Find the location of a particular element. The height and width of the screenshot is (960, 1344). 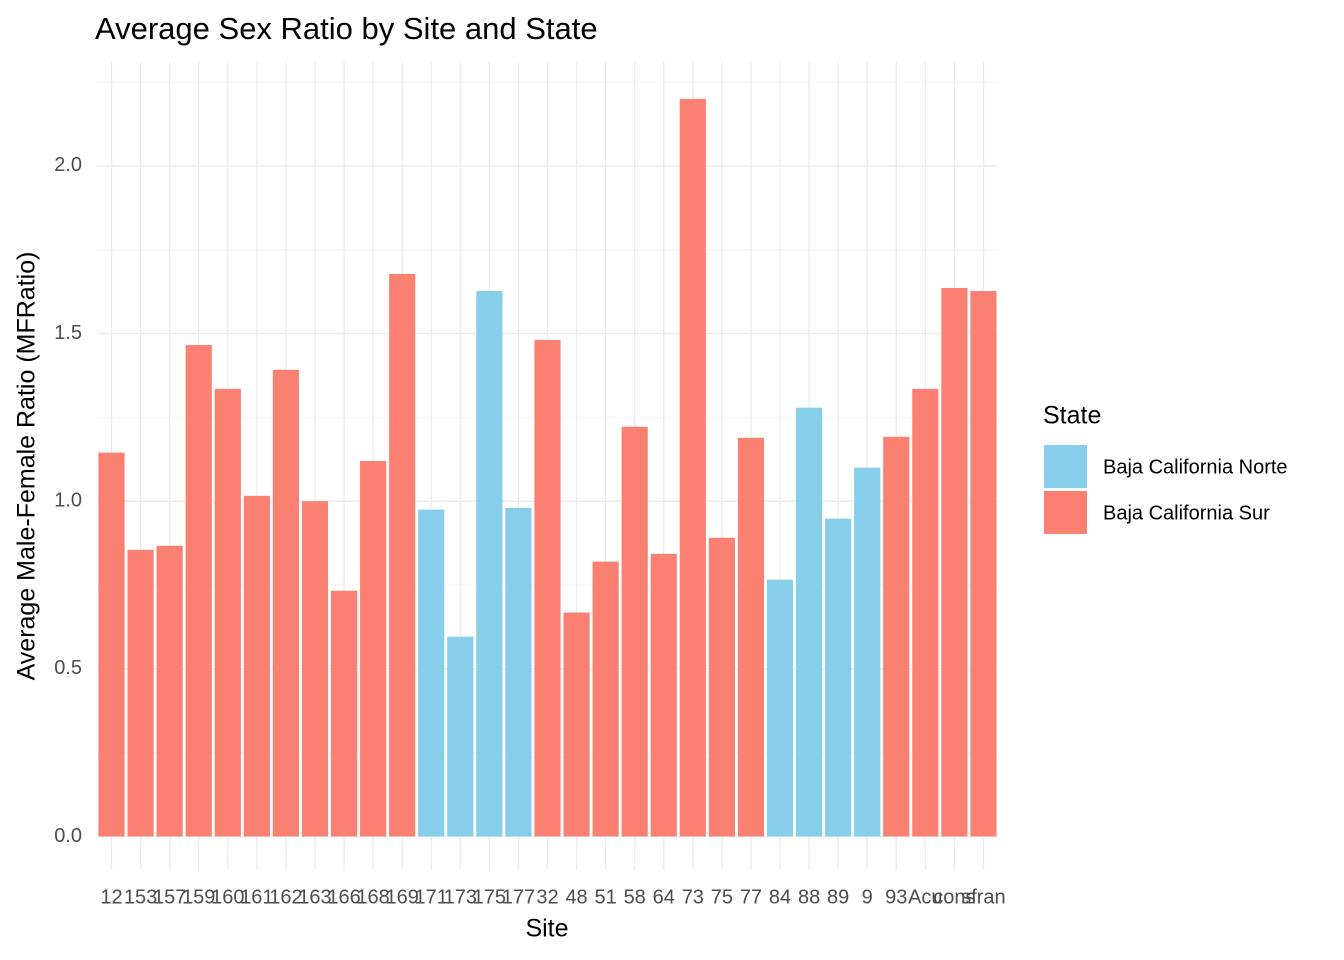

x-tick-label: 177 is located at coordinates (518, 897).